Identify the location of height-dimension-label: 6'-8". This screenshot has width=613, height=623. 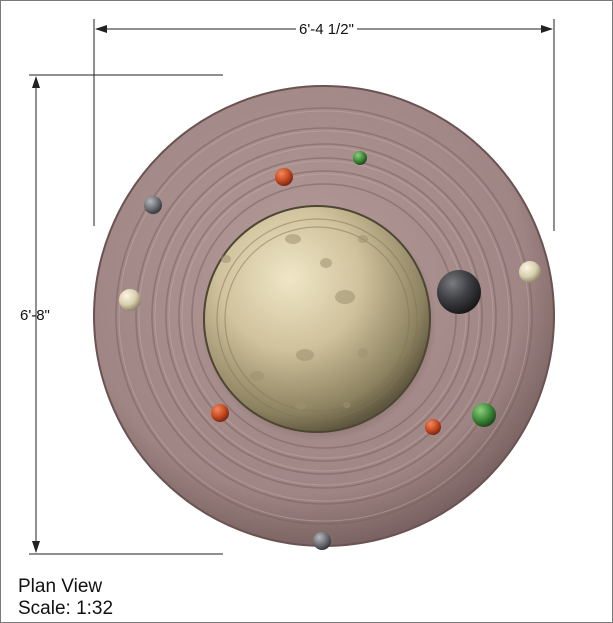
(35, 315).